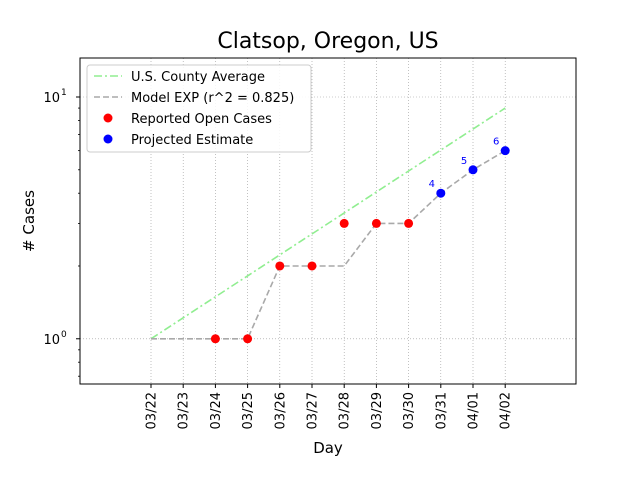 Image resolution: width=640 pixels, height=480 pixels. Describe the element at coordinates (441, 410) in the screenshot. I see `x-tick-label: 03/31` at that location.